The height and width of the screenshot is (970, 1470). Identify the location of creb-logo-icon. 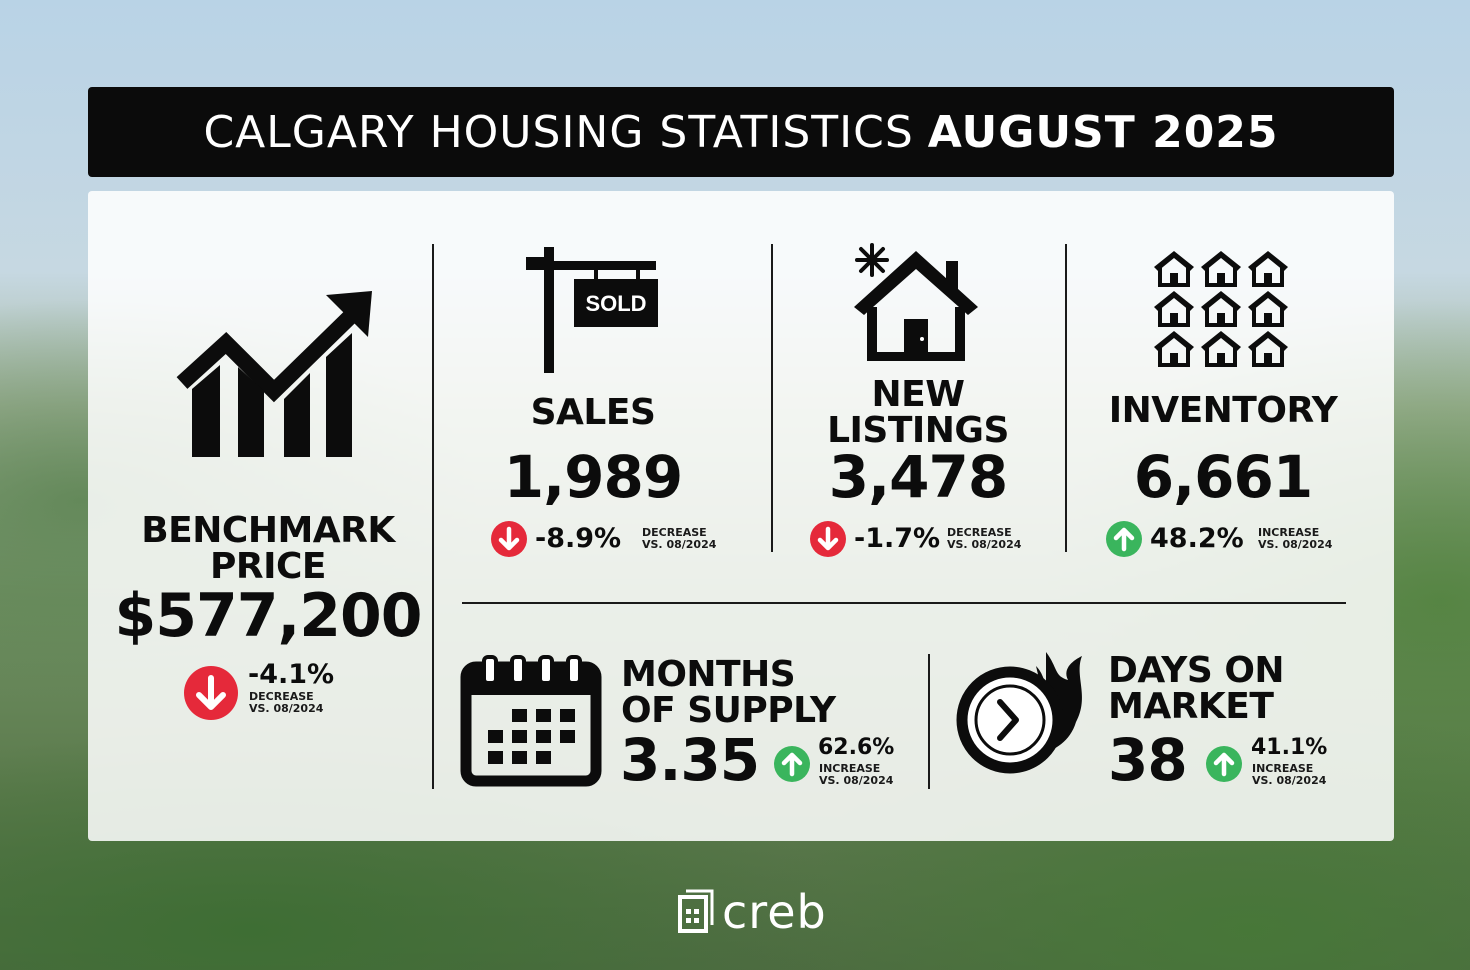
(696, 911).